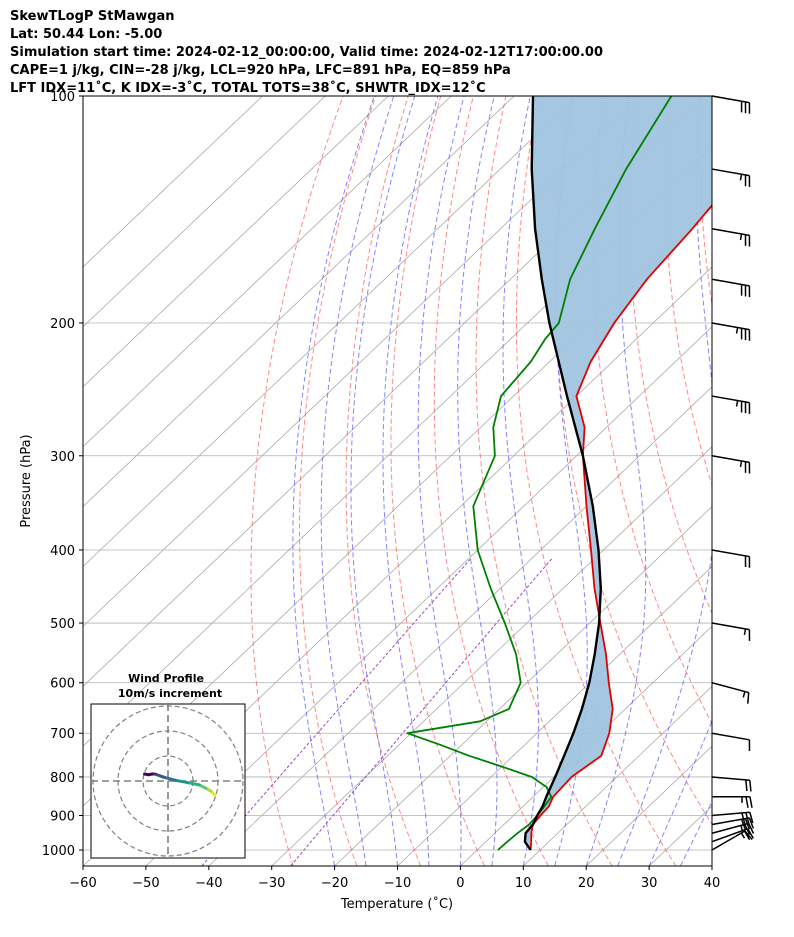 The image size is (794, 937). Describe the element at coordinates (58, 851) in the screenshot. I see `y-tick-label: 1000` at that location.